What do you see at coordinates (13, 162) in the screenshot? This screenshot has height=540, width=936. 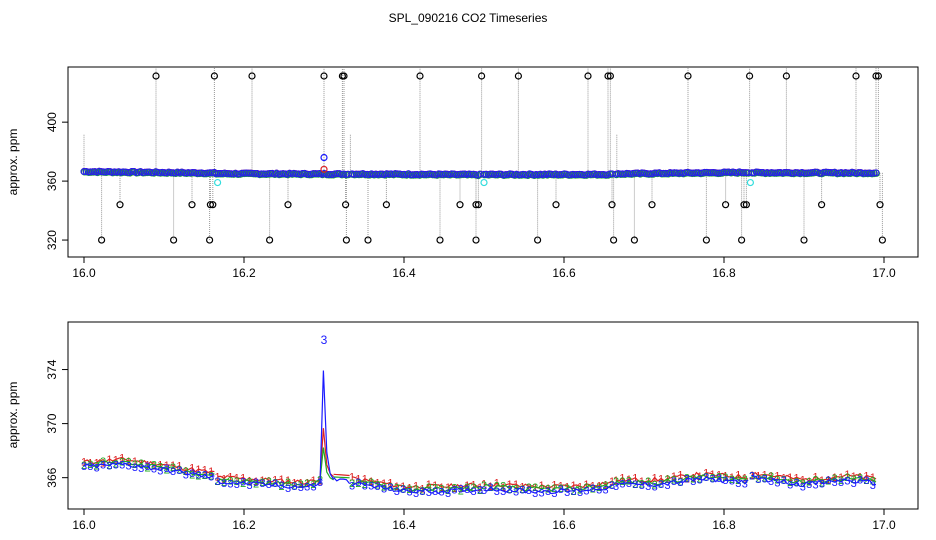 I see `top-panel-ylabel: approx. ppm` at bounding box center [13, 162].